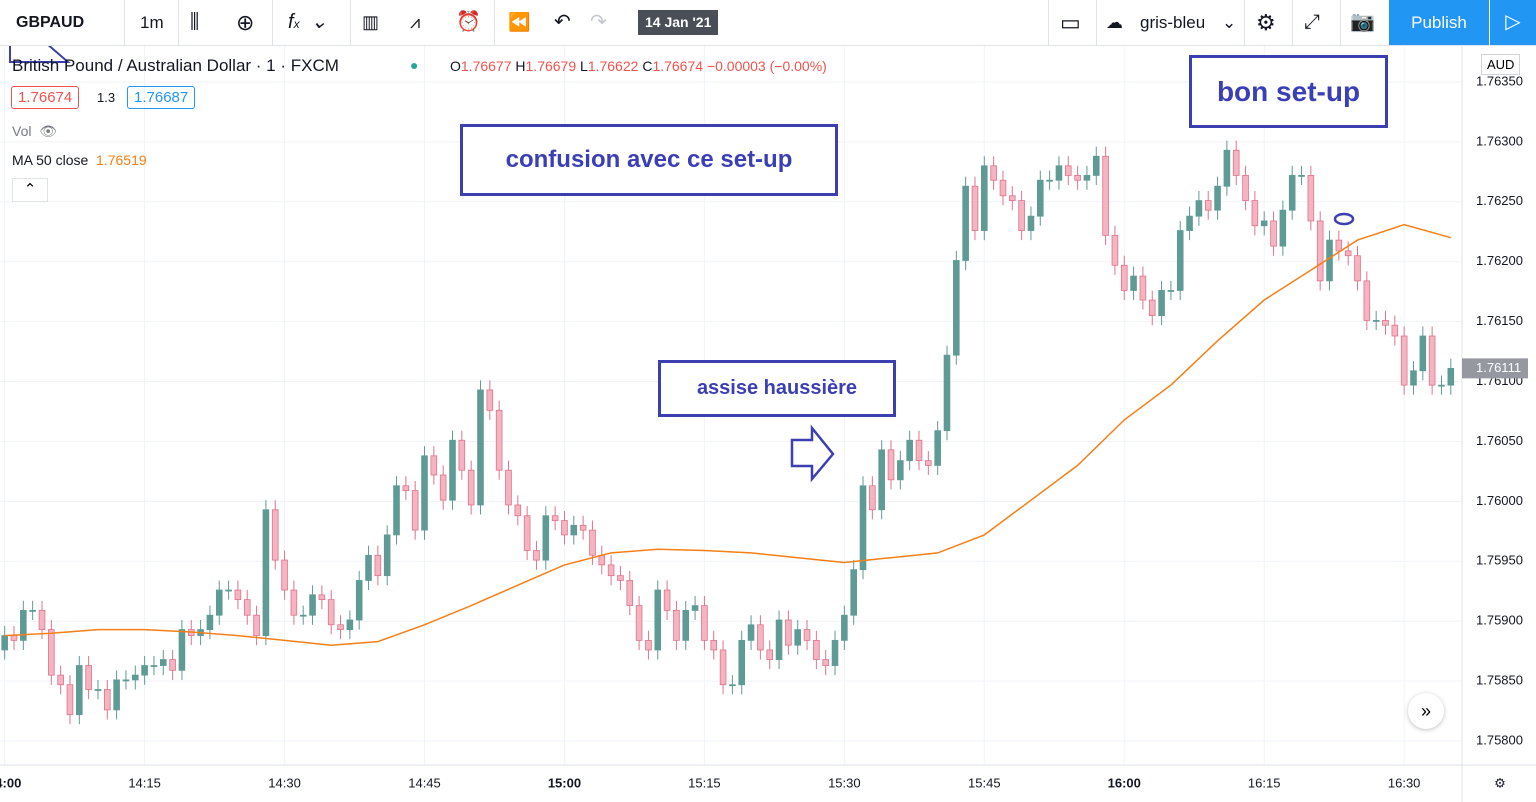  I want to click on ma-name: MA 50 close, so click(50, 160).